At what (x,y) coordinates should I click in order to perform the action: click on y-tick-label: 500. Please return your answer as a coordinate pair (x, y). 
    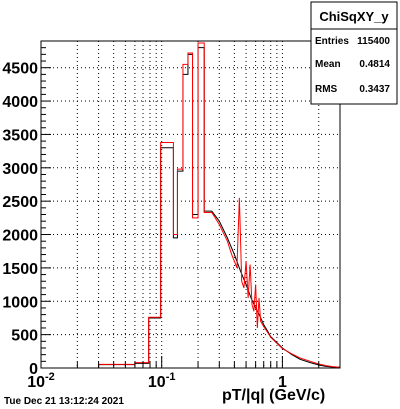
    Looking at the image, I should click on (24, 336).